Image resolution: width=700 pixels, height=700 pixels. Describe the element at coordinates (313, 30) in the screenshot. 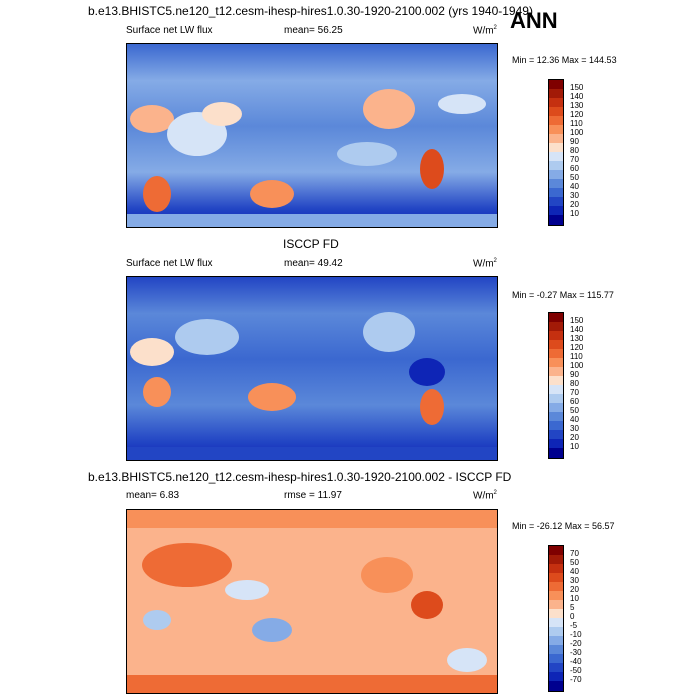

I see `panel1-mean-label: mean= 56.25` at that location.